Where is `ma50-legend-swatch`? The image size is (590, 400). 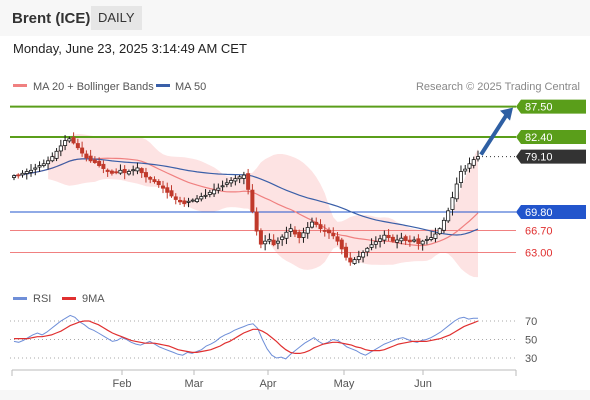 ma50-legend-swatch is located at coordinates (163, 85).